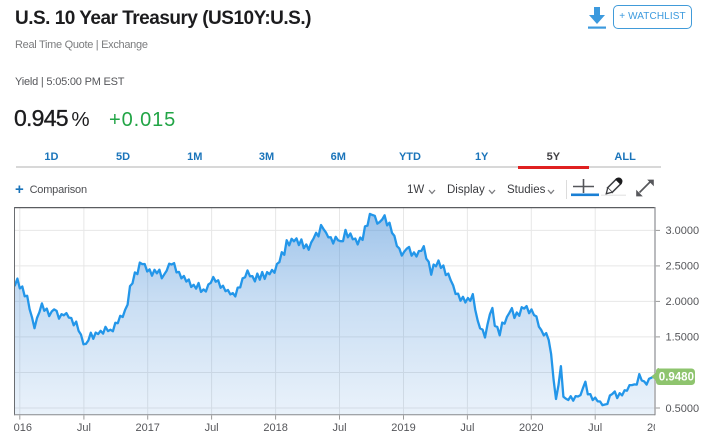 The height and width of the screenshot is (446, 710). I want to click on svg-text: 2016, so click(20, 428).